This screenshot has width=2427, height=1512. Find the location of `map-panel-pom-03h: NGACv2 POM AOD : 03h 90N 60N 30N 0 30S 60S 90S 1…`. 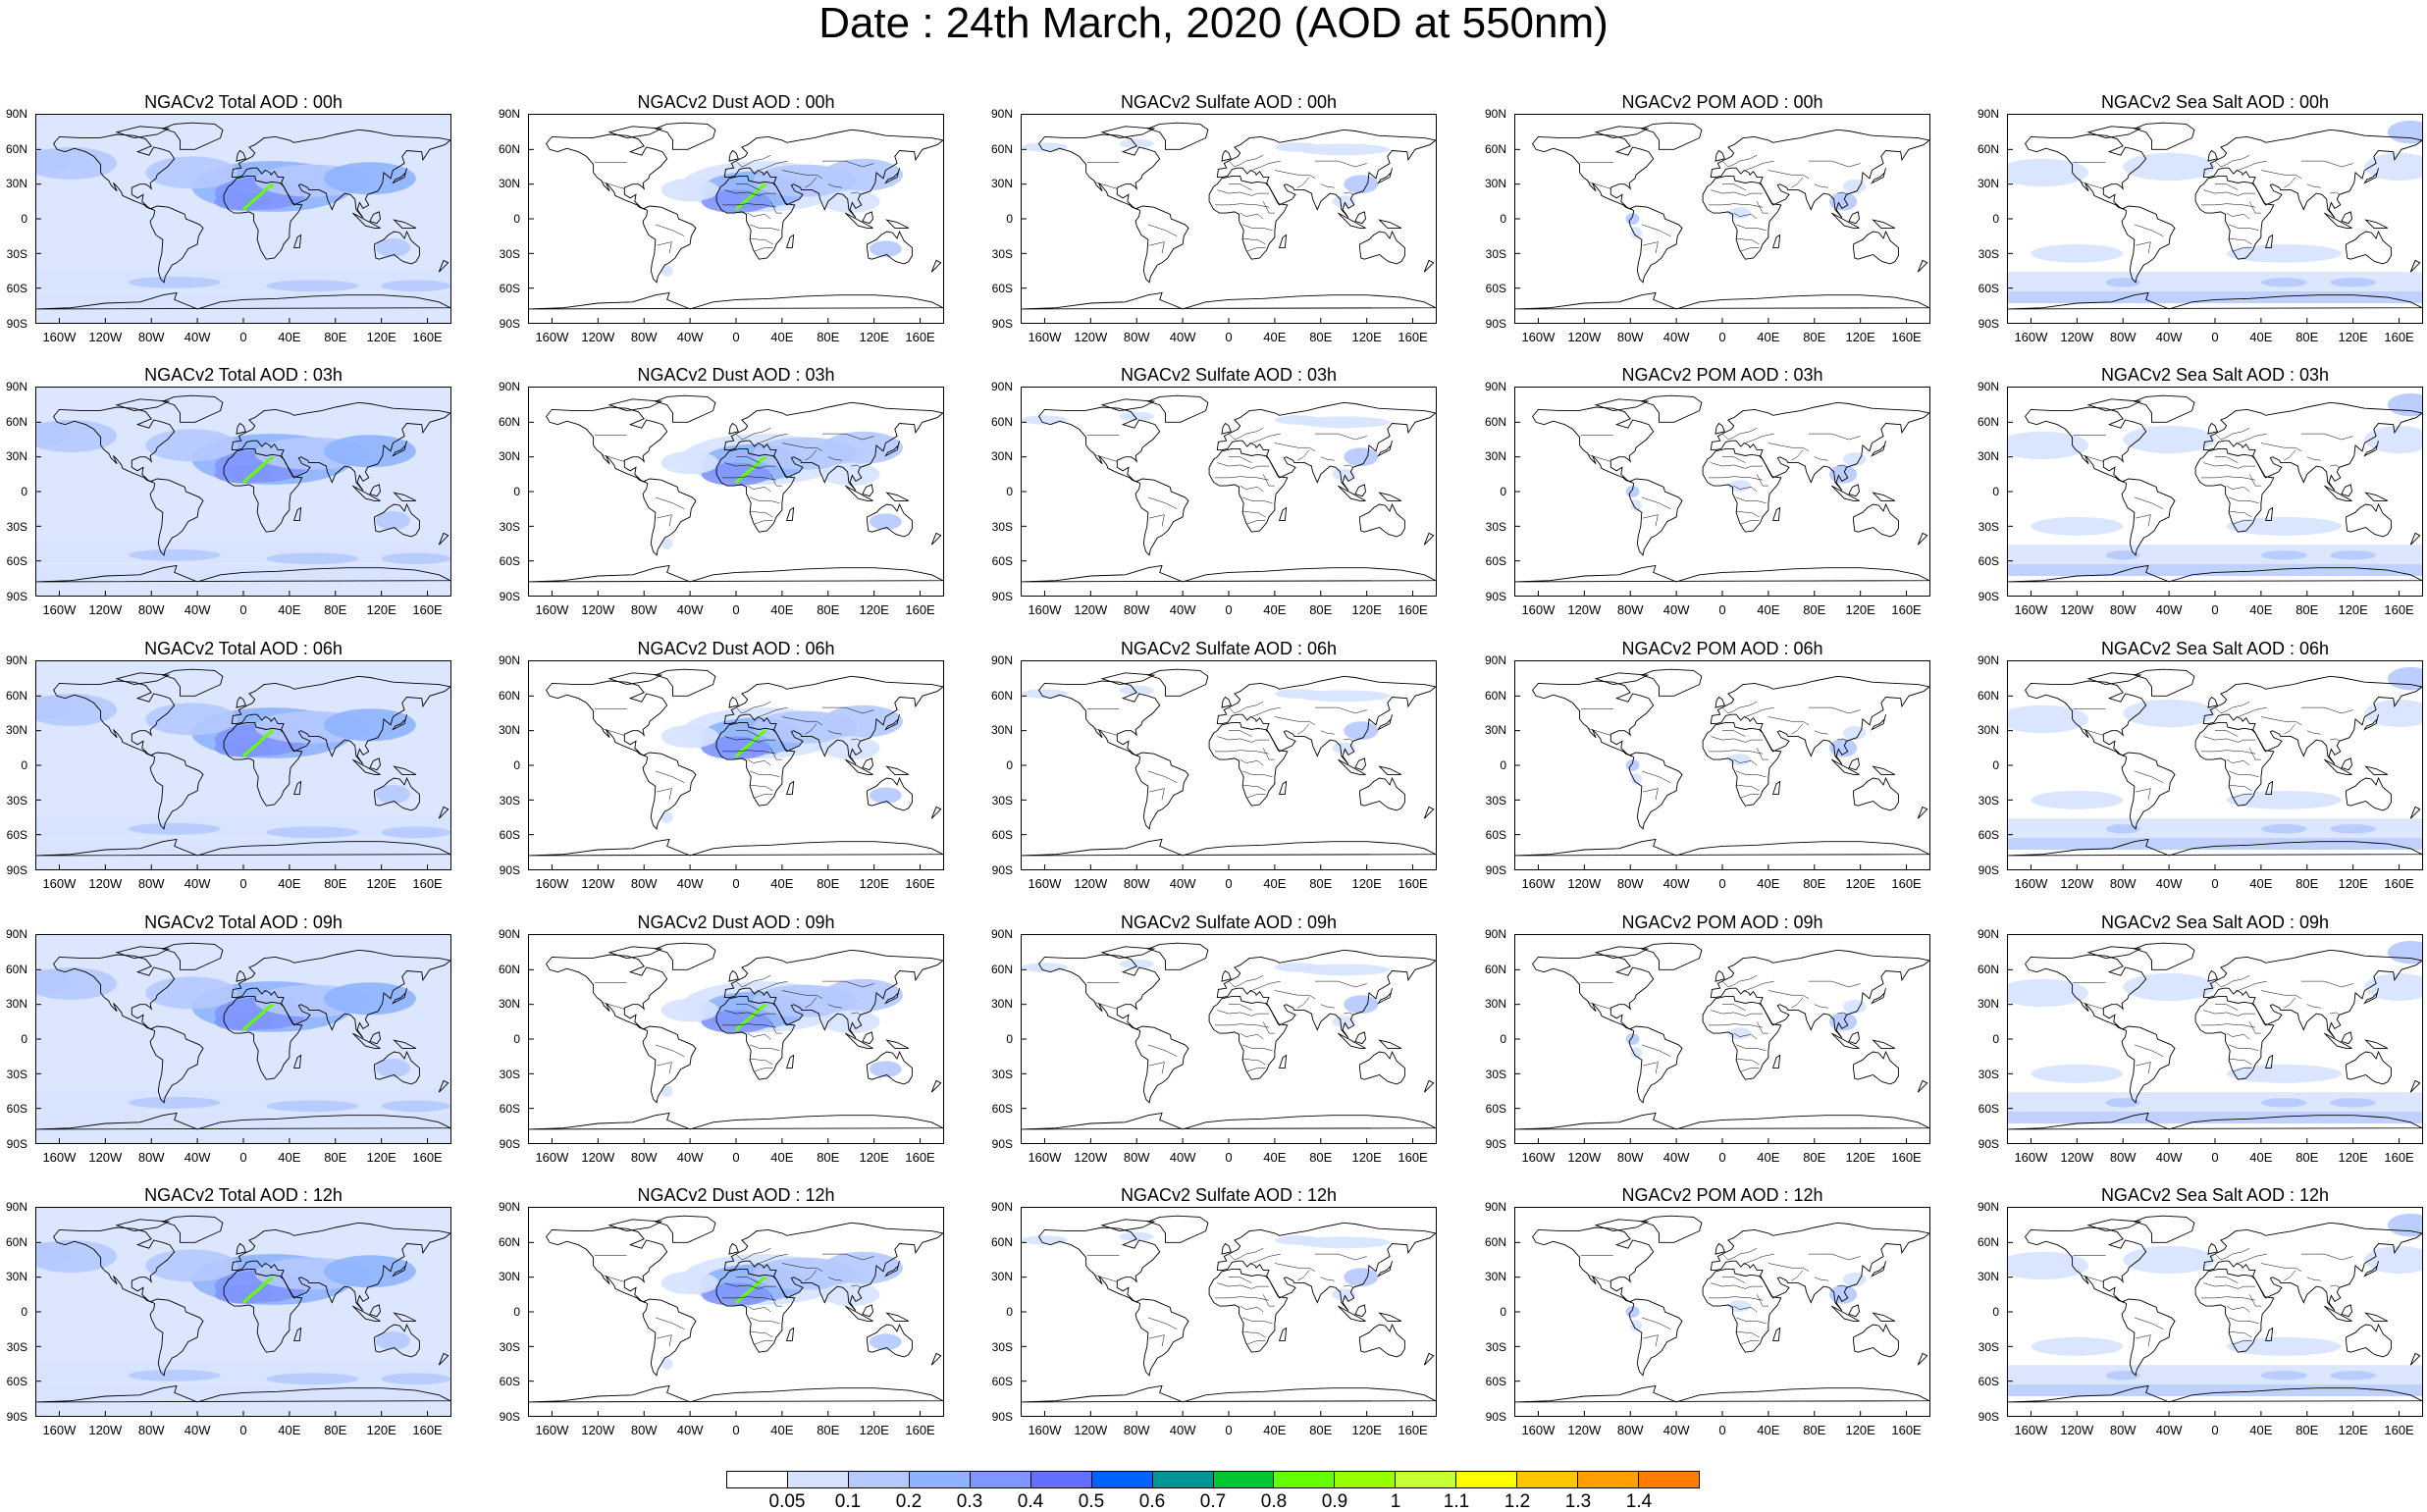

map-panel-pom-03h: NGACv2 POM AOD : 03h 90N 60N 30N 0 30S 60S 90S 1… is located at coordinates (1724, 500).